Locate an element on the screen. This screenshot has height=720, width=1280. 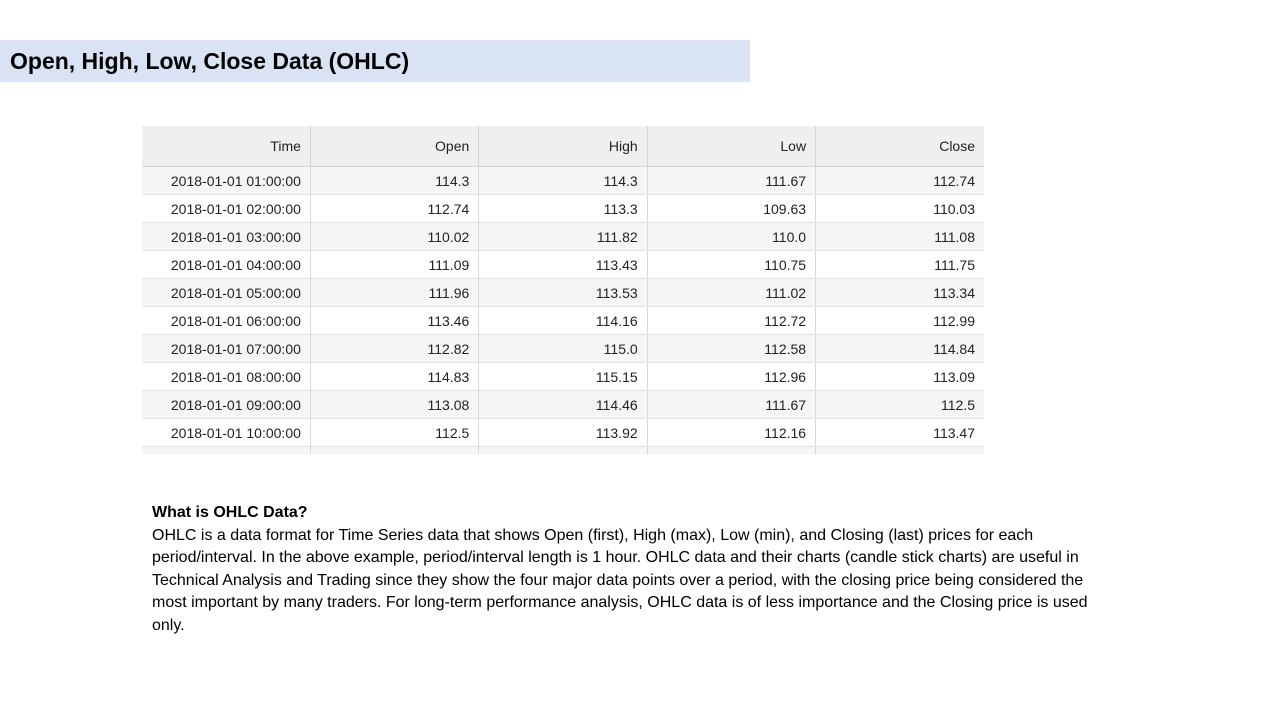
table-cell-close: 111.08 is located at coordinates (899, 236).